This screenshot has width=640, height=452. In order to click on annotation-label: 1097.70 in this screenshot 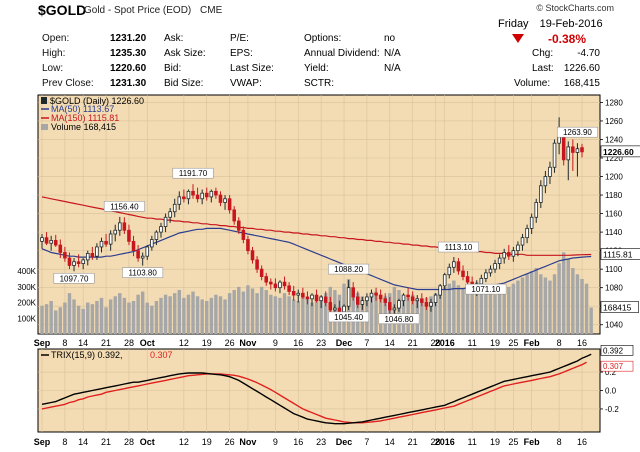, I will do `click(74, 278)`.